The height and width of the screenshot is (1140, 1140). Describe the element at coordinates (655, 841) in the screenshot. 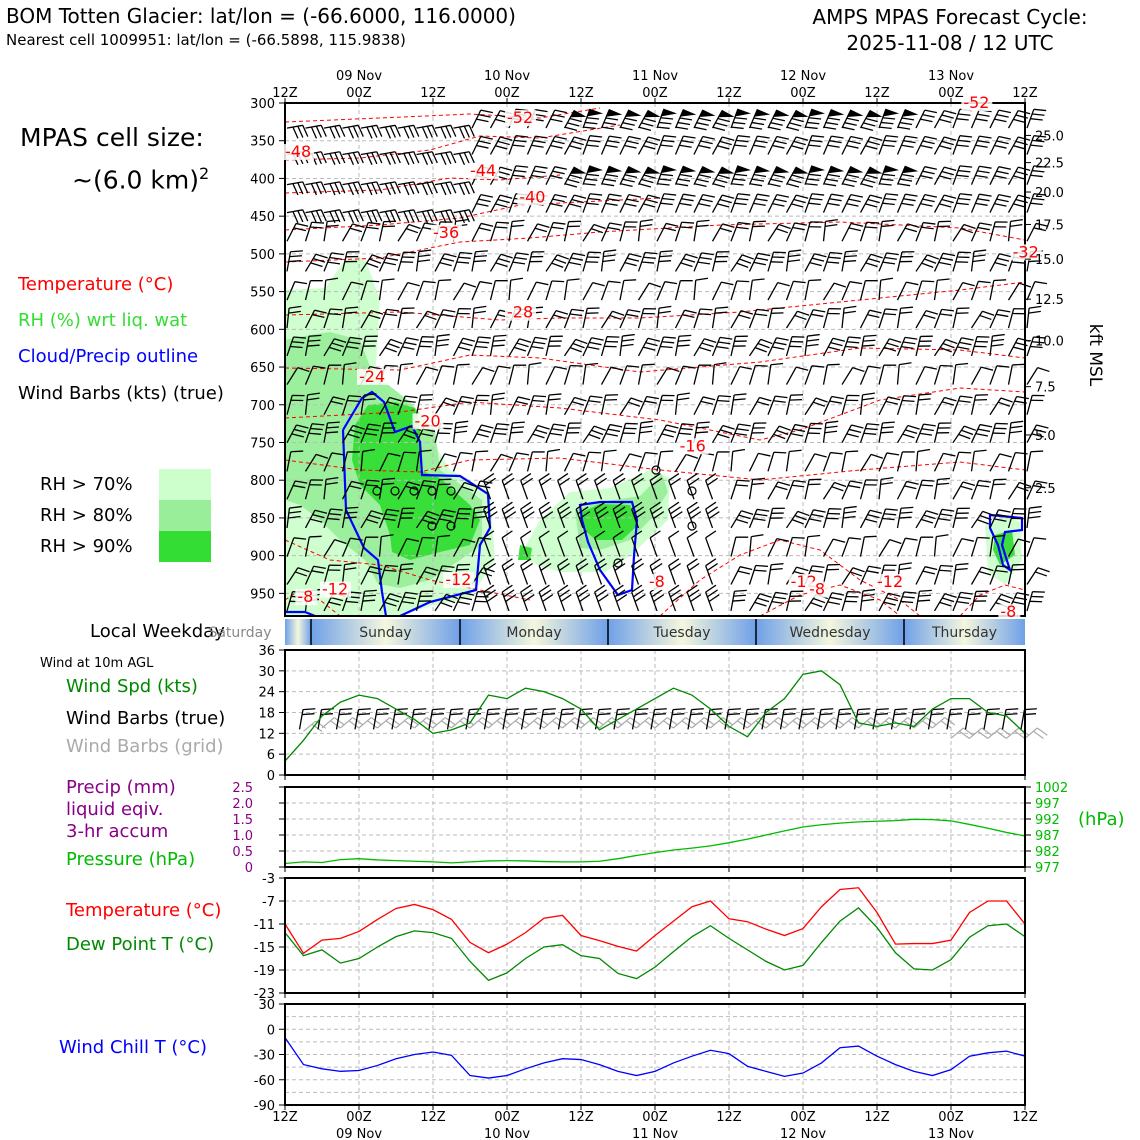

I see `pressure-line` at that location.